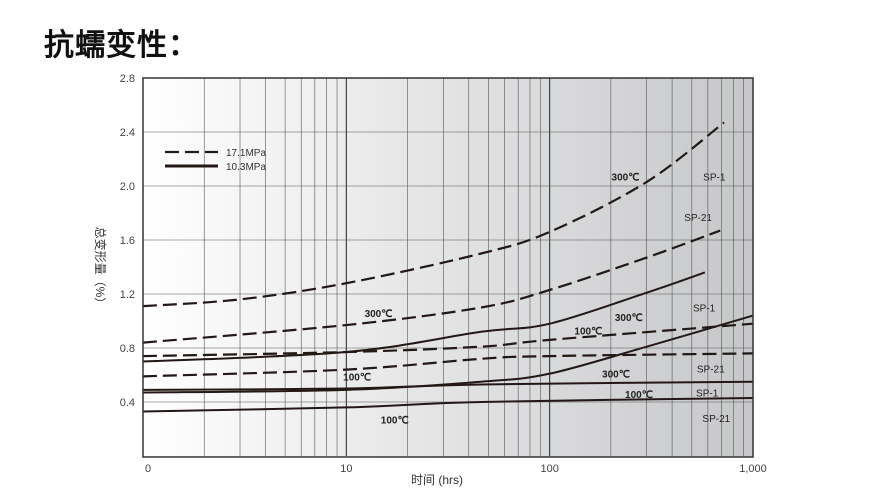  I want to click on y-tick-label: 2.8, so click(127, 79).